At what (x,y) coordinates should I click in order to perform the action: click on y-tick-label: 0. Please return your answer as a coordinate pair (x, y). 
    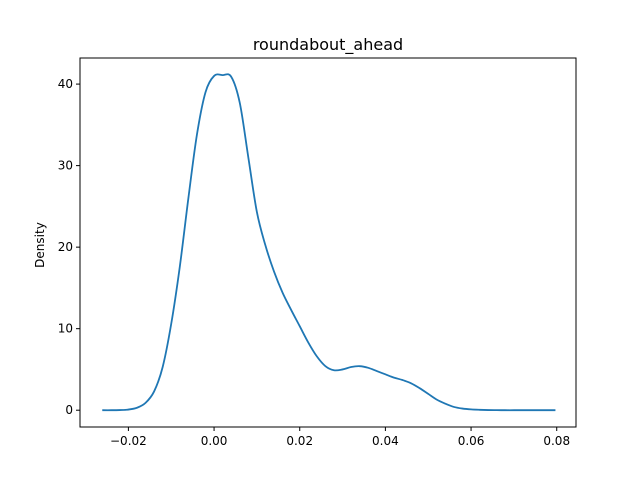
    Looking at the image, I should click on (69, 410).